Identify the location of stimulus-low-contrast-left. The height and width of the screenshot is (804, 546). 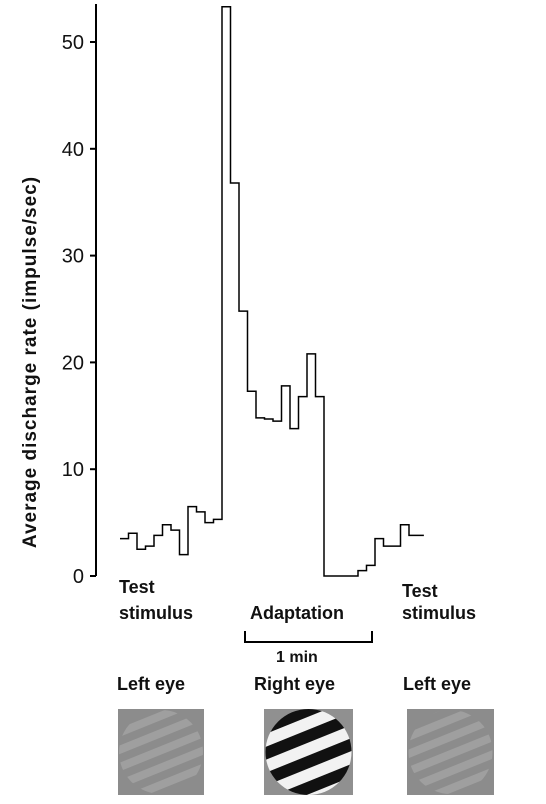
(161, 752).